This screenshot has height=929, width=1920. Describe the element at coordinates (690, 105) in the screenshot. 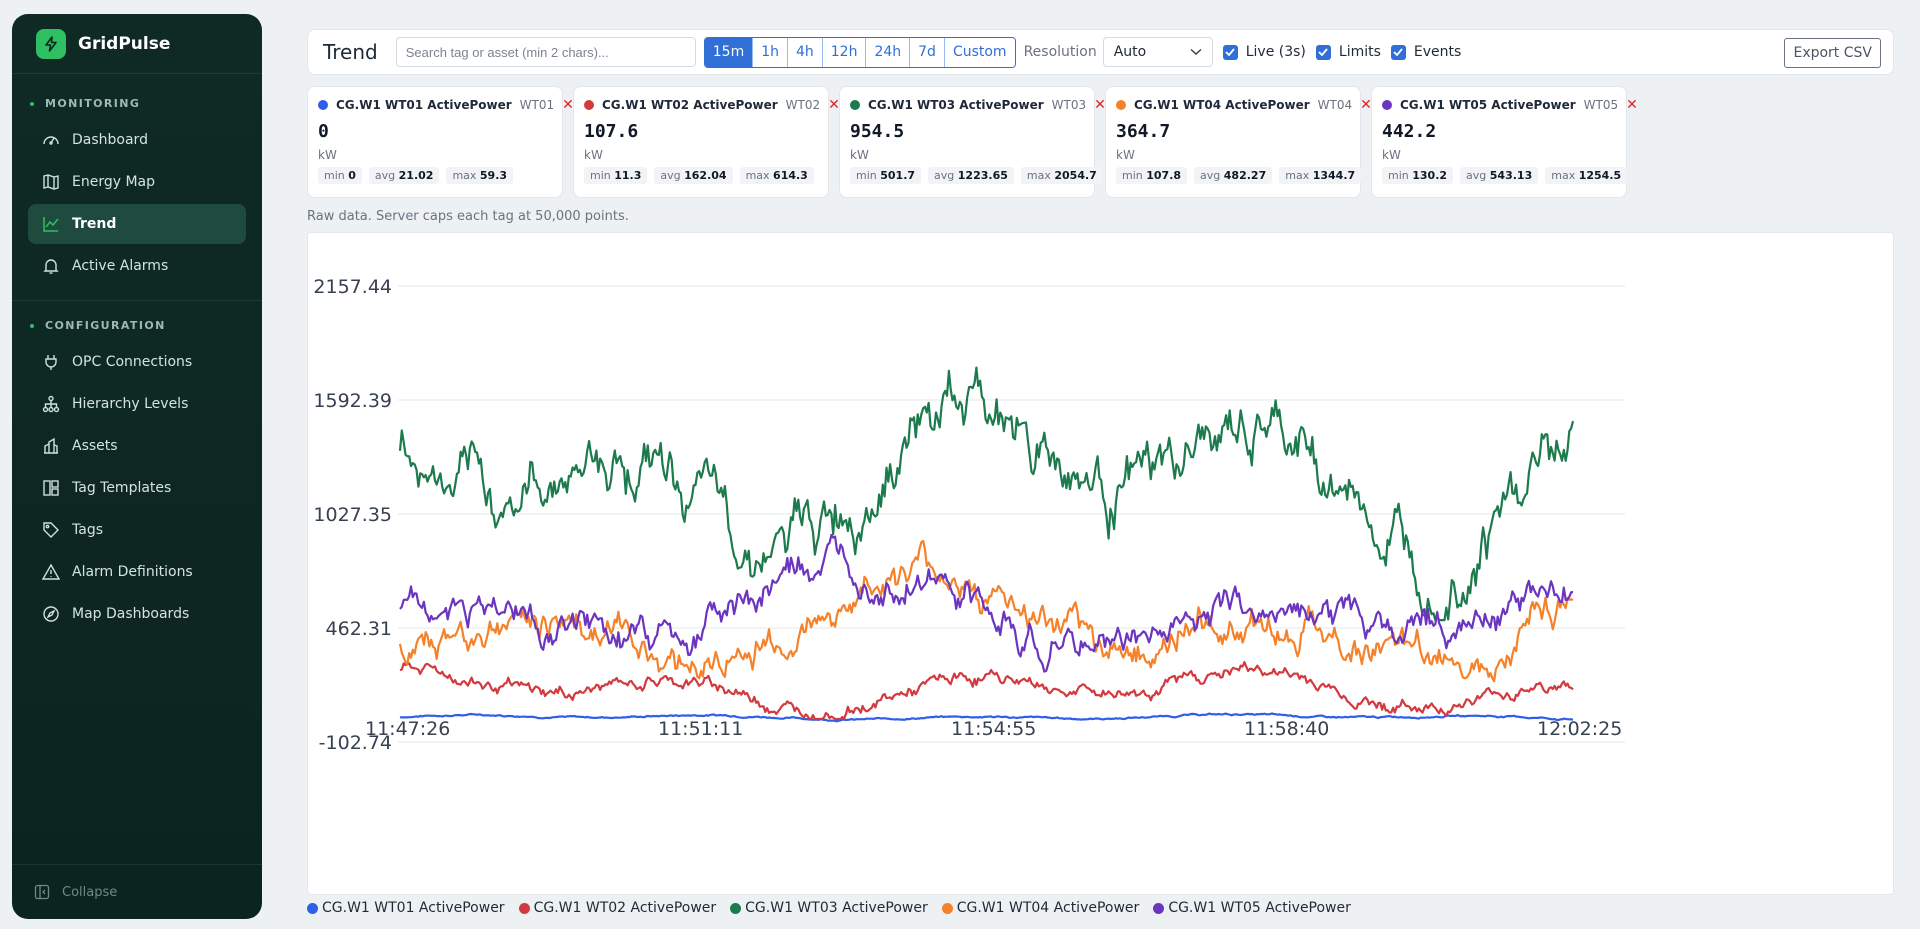

I see `tag-name: CG.W1 WT02 ActivePower` at that location.